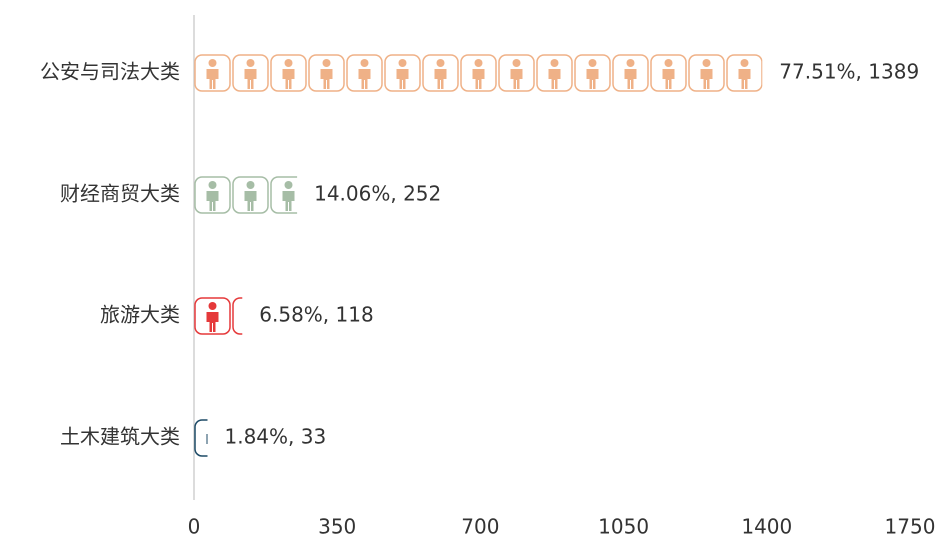  I want to click on x-tick-label: 700, so click(480, 527).